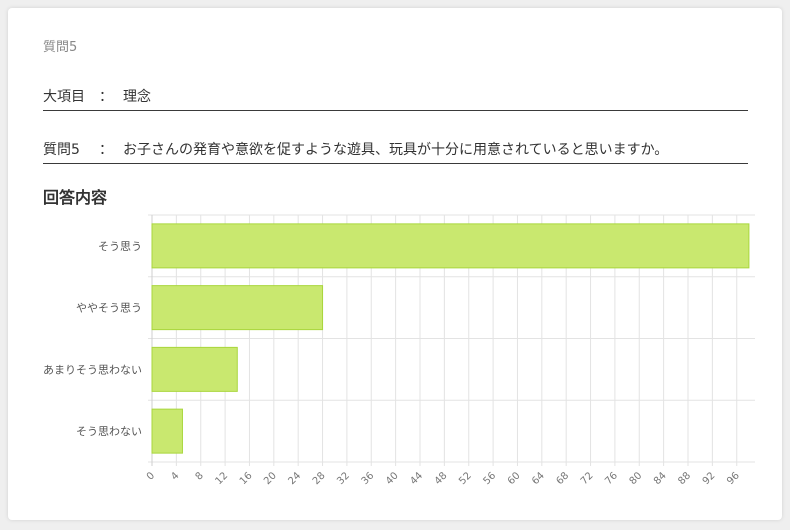  Describe the element at coordinates (61, 150) in the screenshot. I see `question-label: 質問5` at that location.